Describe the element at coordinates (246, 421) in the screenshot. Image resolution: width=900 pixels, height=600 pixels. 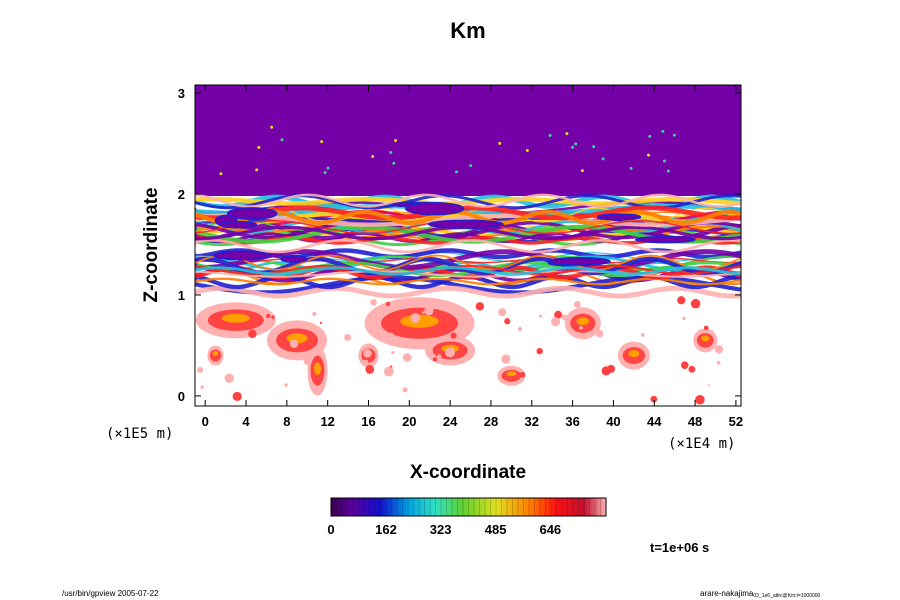
I see `x-tick-label: 4` at that location.